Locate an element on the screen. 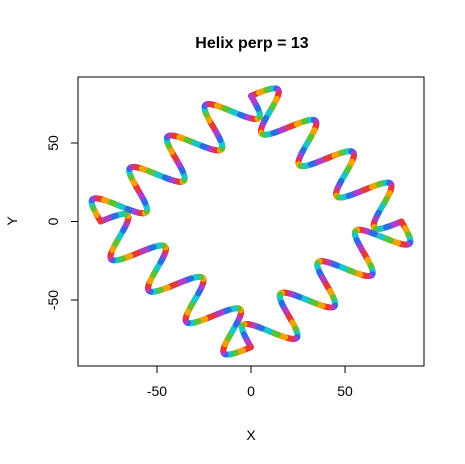  x-tick-label: 0 is located at coordinates (251, 391).